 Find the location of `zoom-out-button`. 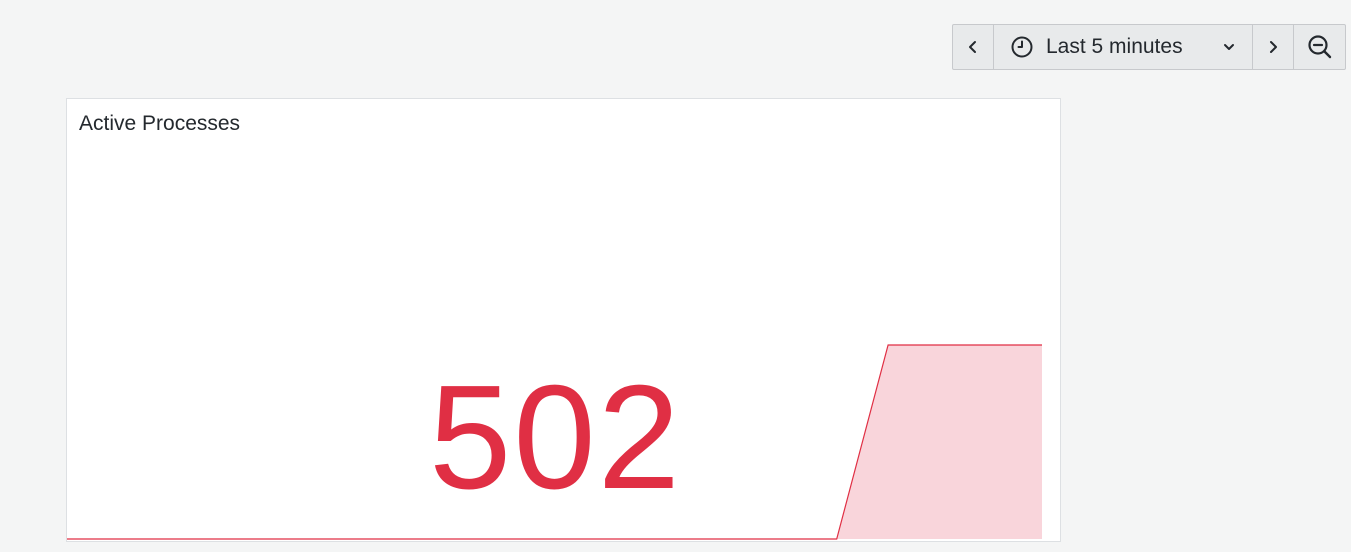

zoom-out-button is located at coordinates (1319, 47).